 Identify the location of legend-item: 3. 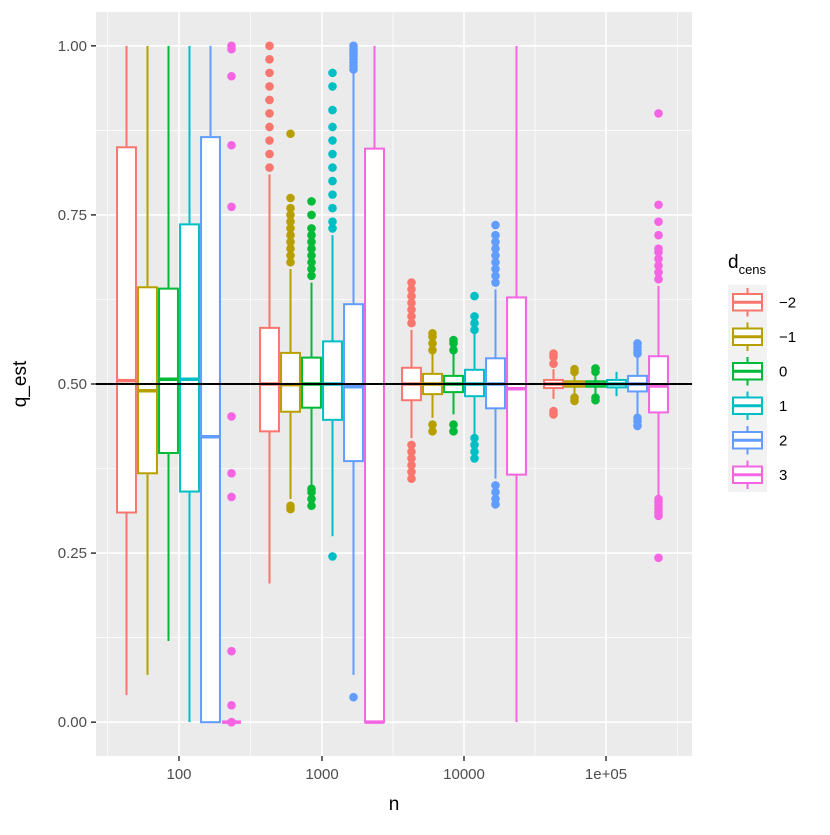
(757, 474).